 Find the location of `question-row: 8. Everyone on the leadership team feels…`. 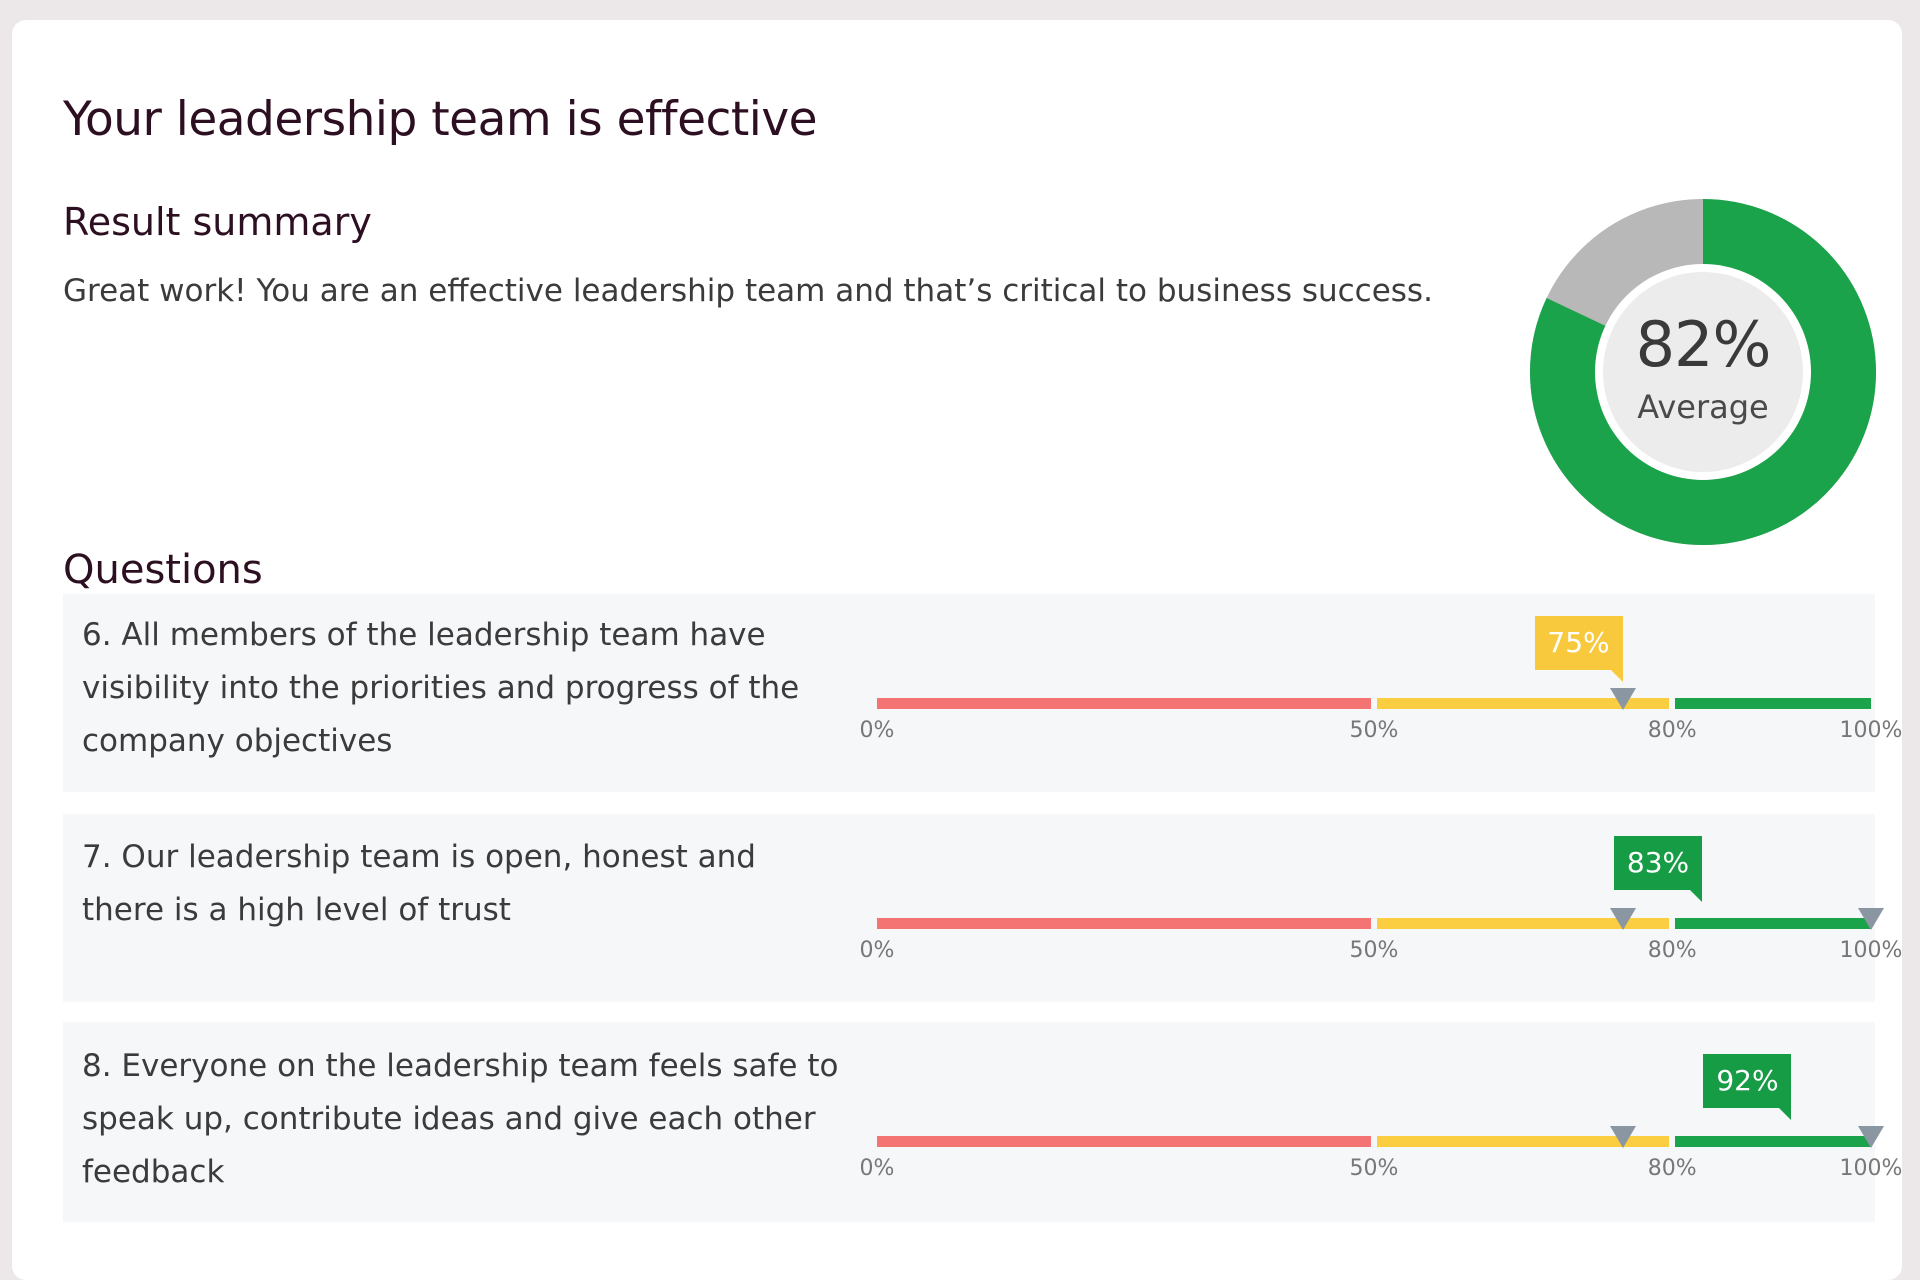

question-row: 8. Everyone on the leadership team feels… is located at coordinates (982, 1122).